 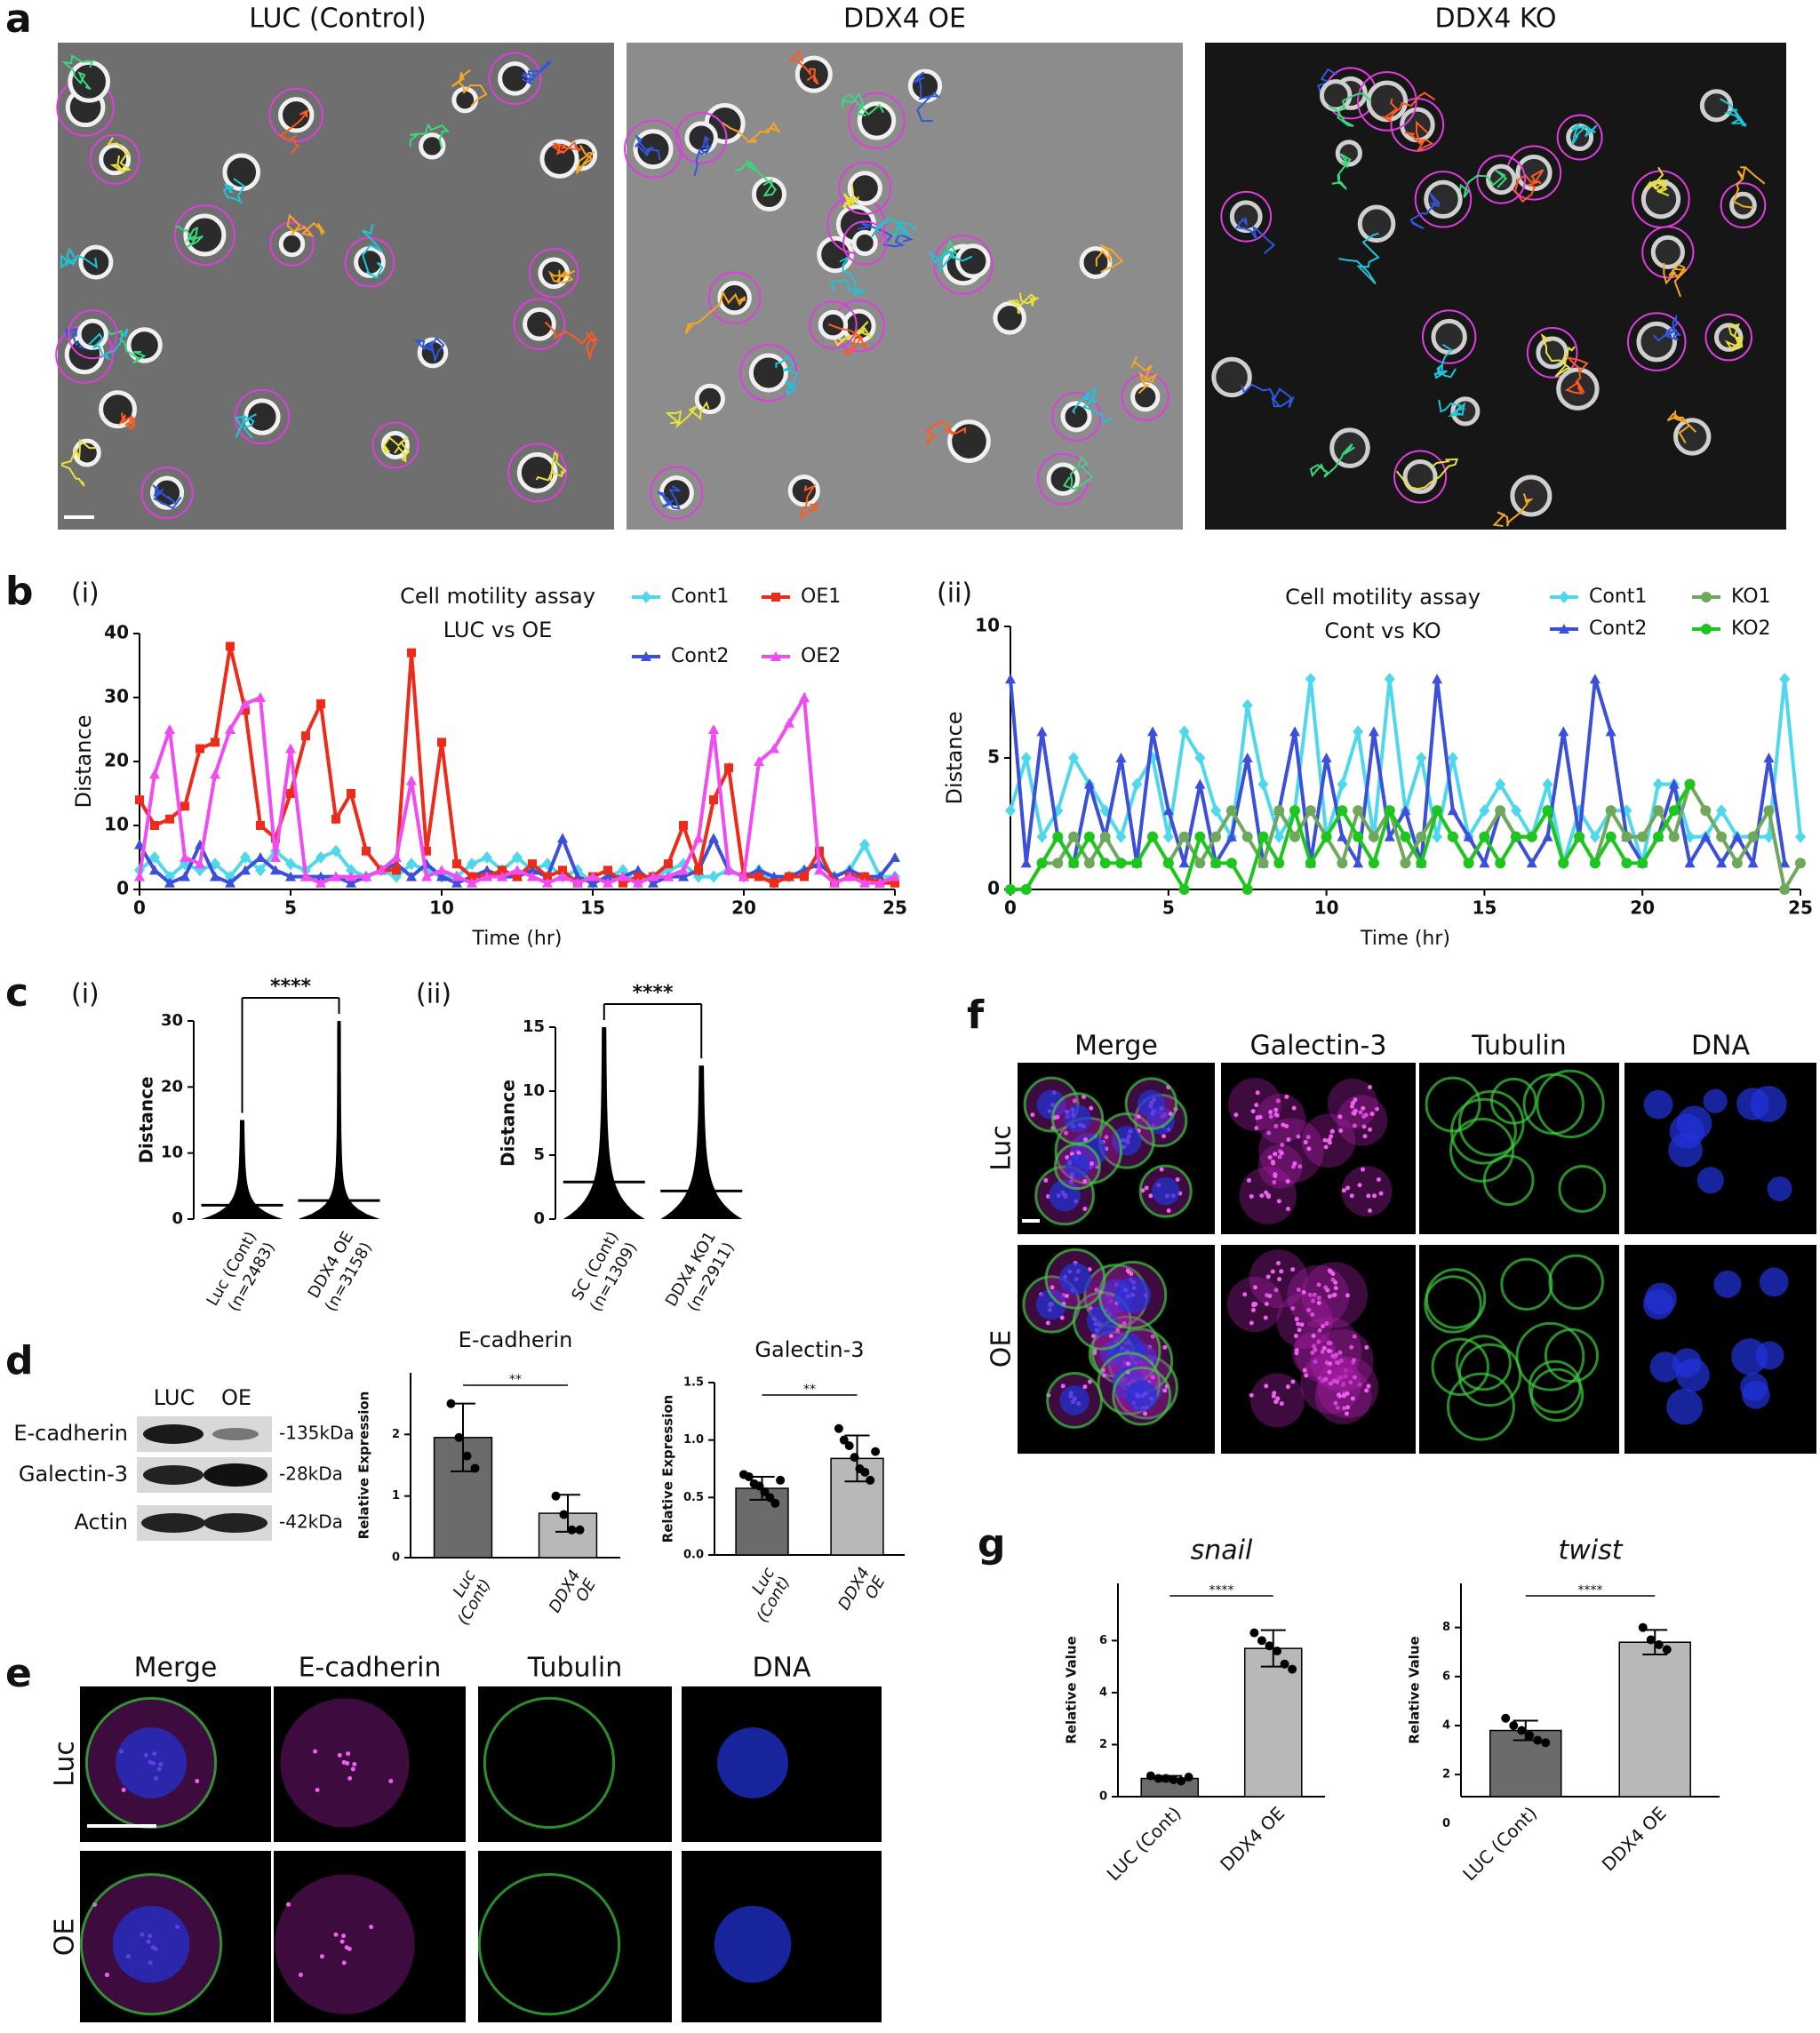 What do you see at coordinates (534, 1026) in the screenshot?
I see `y-tick-label: 15` at bounding box center [534, 1026].